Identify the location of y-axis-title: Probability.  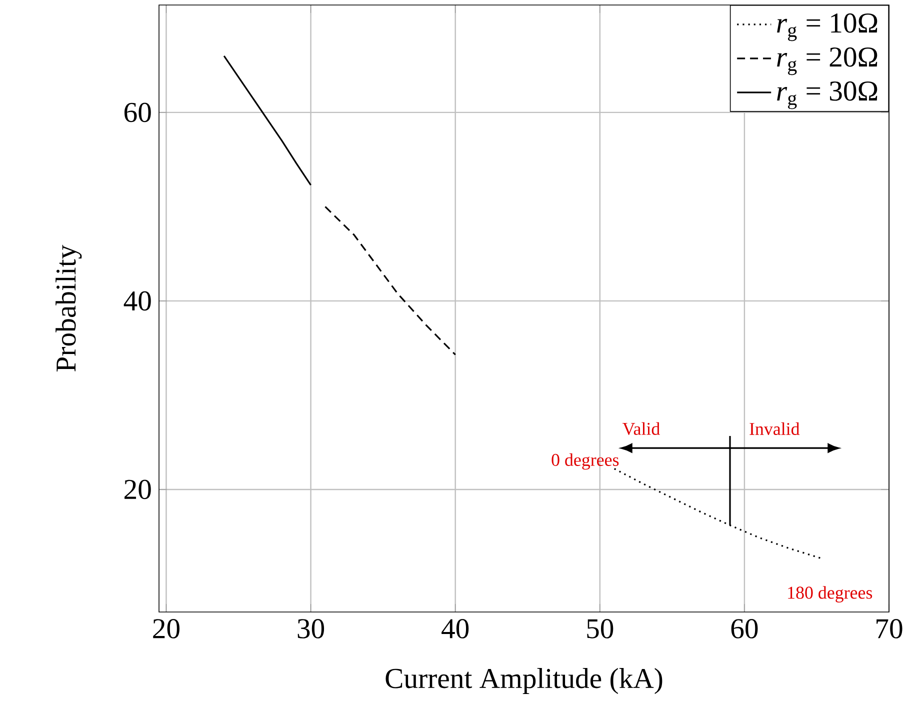
(69, 308).